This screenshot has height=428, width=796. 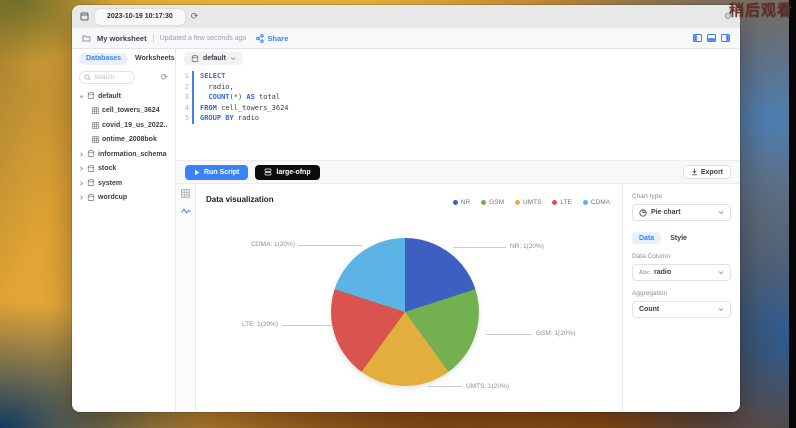 What do you see at coordinates (267, 97) in the screenshot?
I see `sql-text: total` at bounding box center [267, 97].